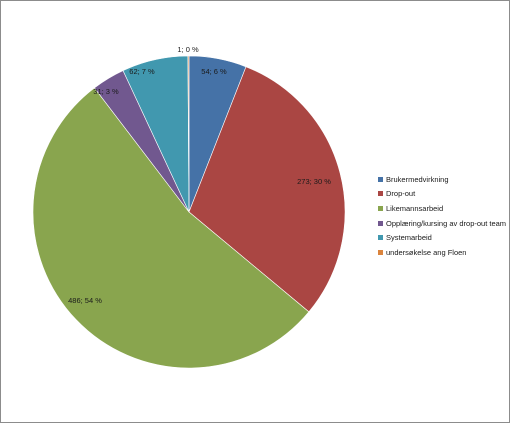 This screenshot has height=424, width=510. I want to click on legend-item-0: Brukermedvirkning, so click(444, 179).